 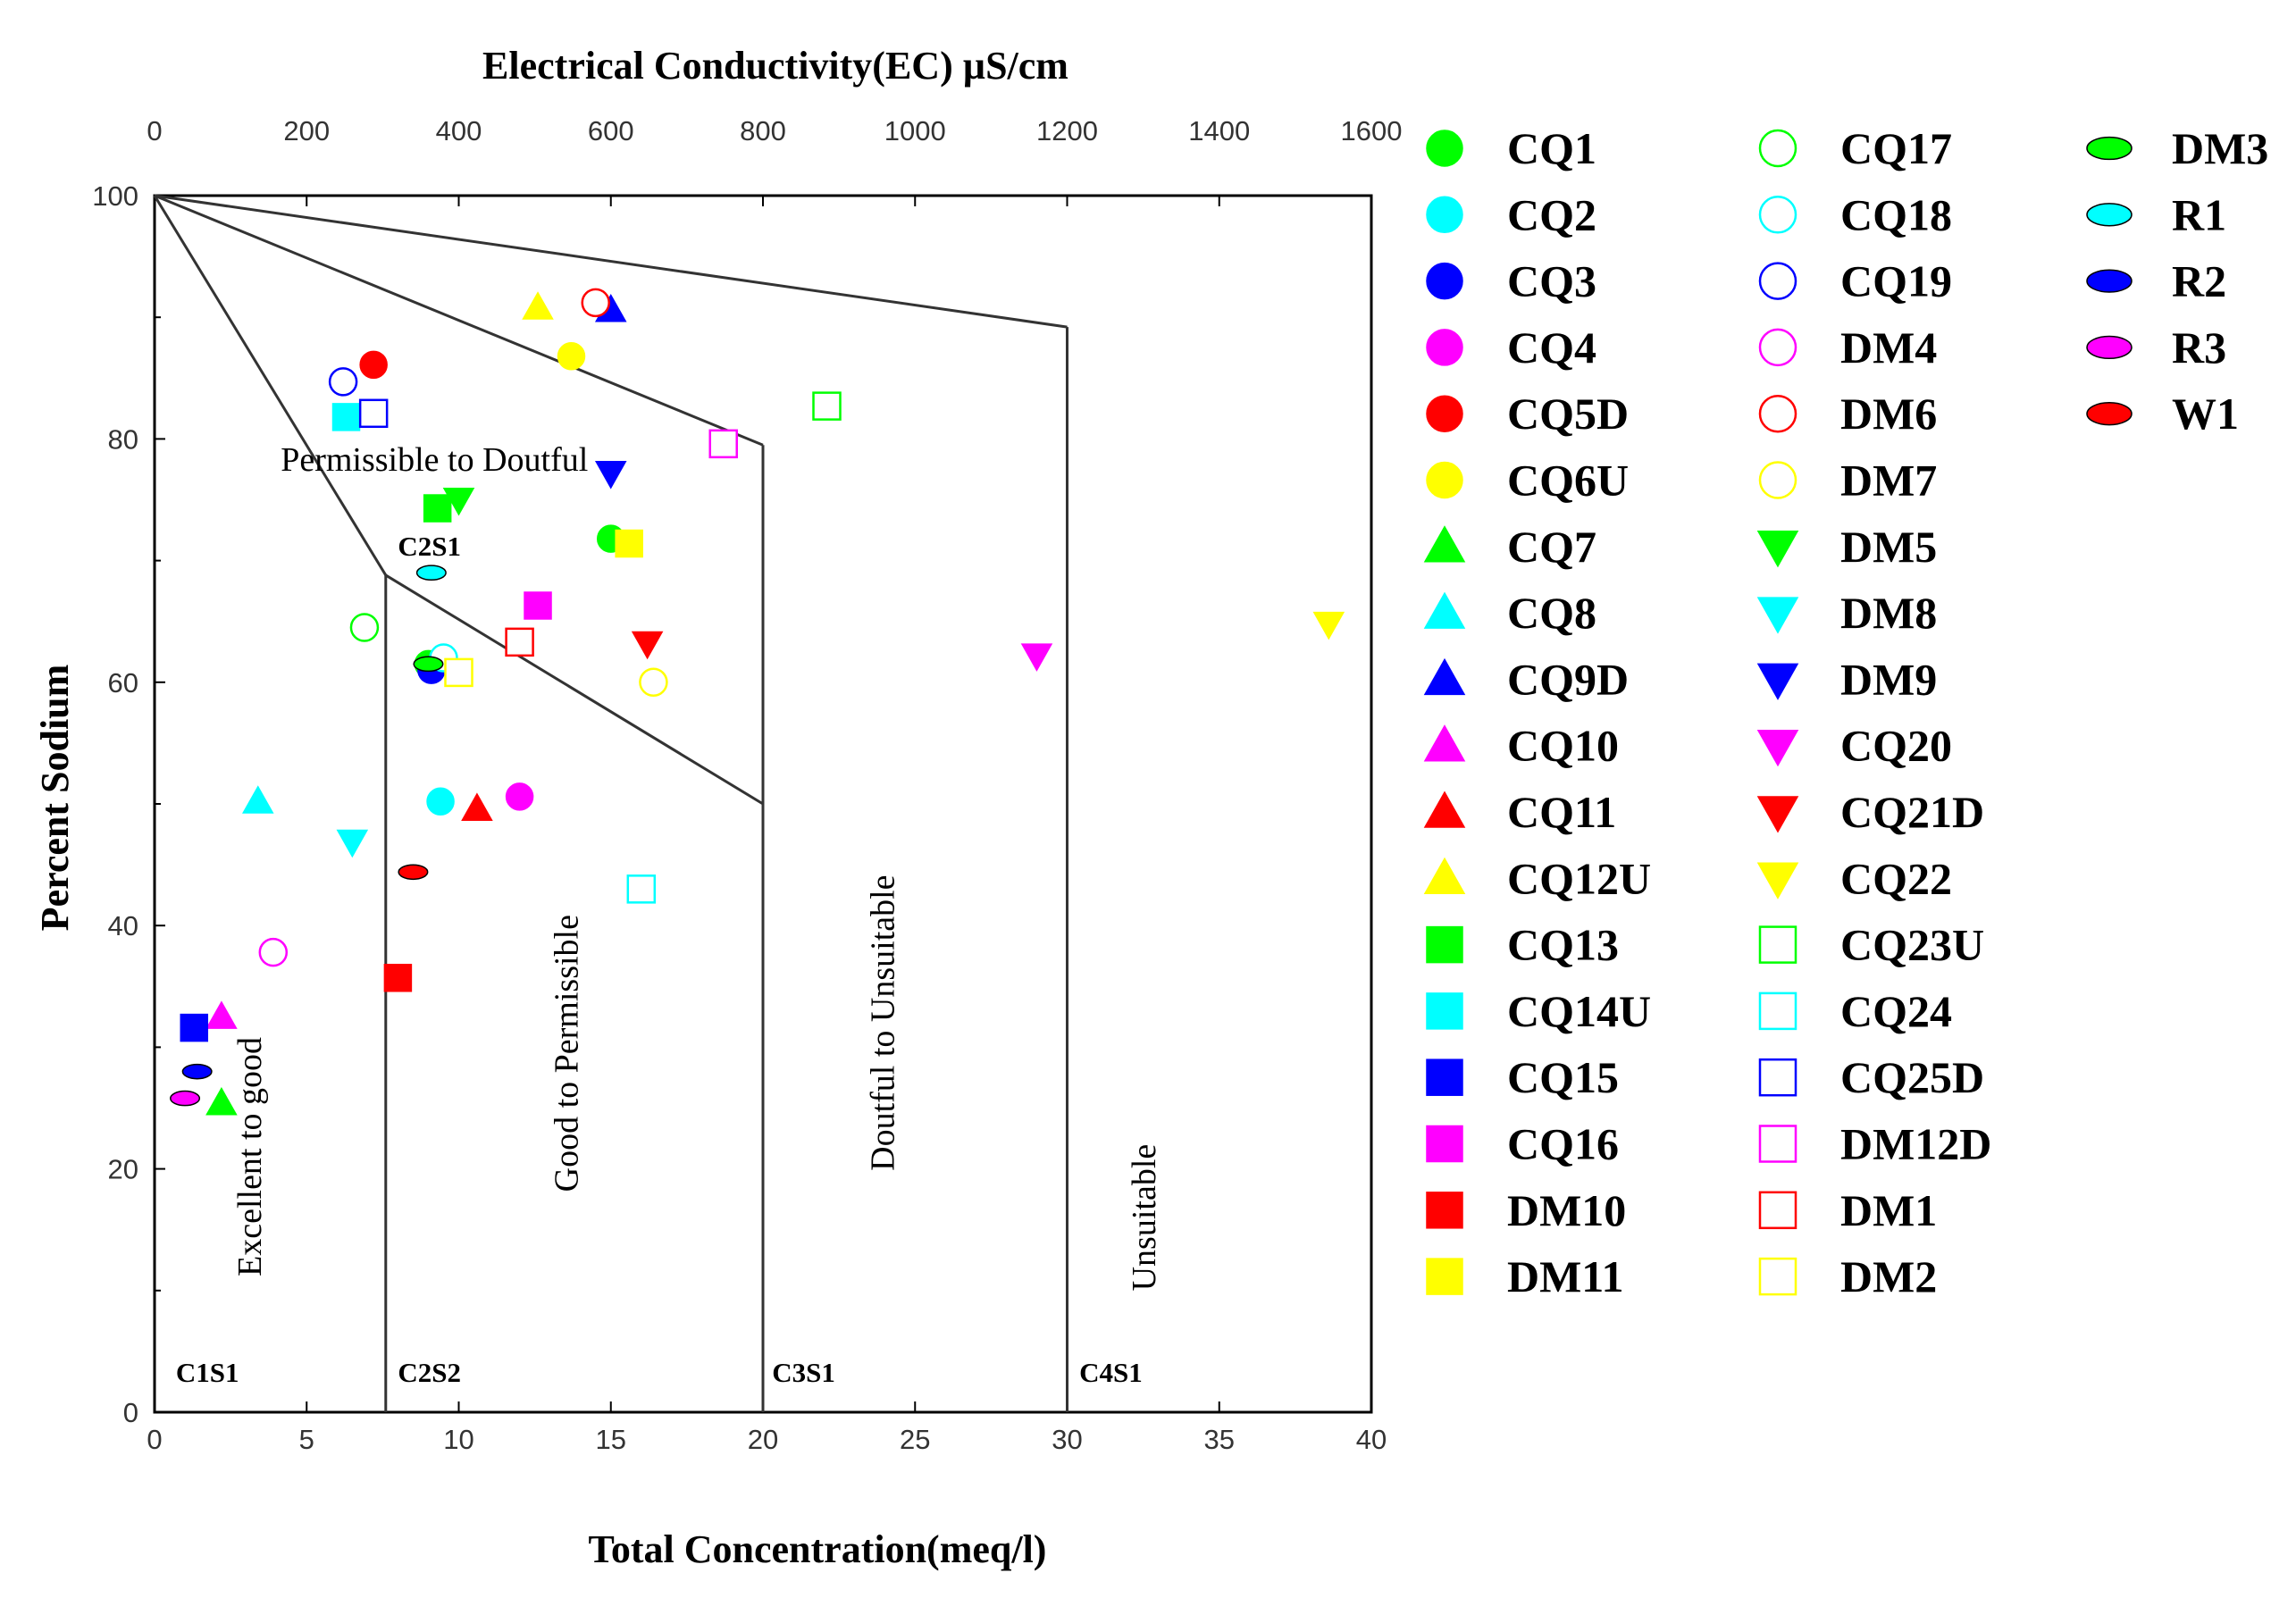 I want to click on point-dm5, so click(x=459, y=502).